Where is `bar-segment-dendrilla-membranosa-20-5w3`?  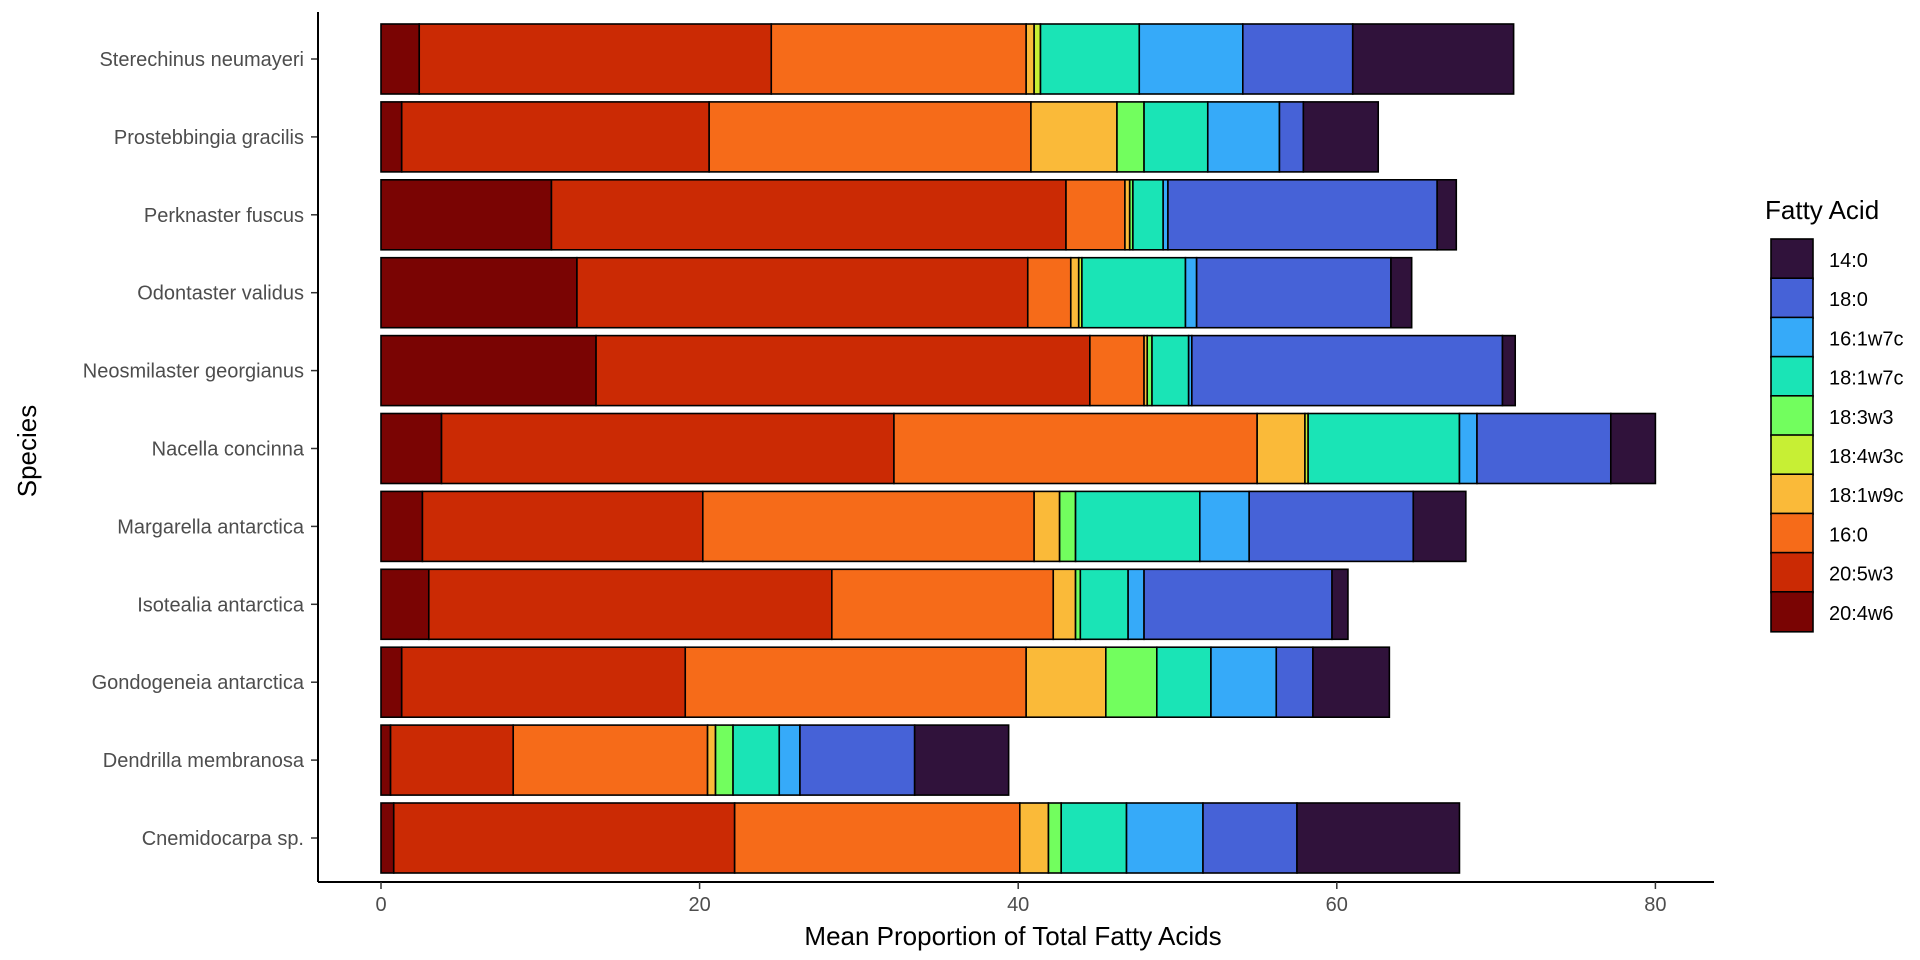
bar-segment-dendrilla-membranosa-20-5w3 is located at coordinates (452, 760).